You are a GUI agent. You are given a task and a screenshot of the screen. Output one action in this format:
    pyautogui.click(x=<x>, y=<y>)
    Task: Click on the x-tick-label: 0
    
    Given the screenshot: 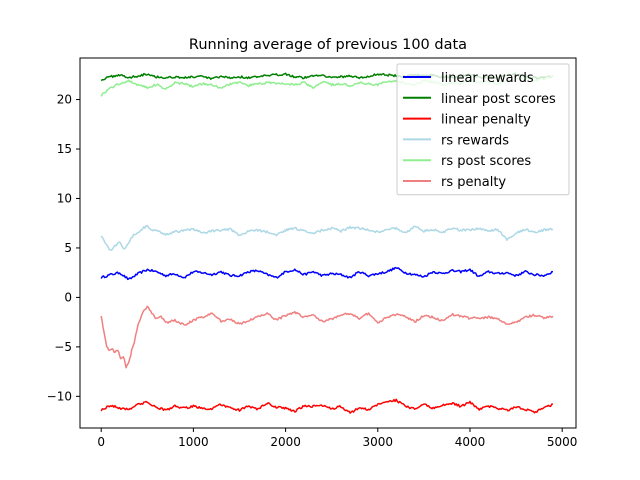 What is the action you would take?
    pyautogui.click(x=101, y=442)
    